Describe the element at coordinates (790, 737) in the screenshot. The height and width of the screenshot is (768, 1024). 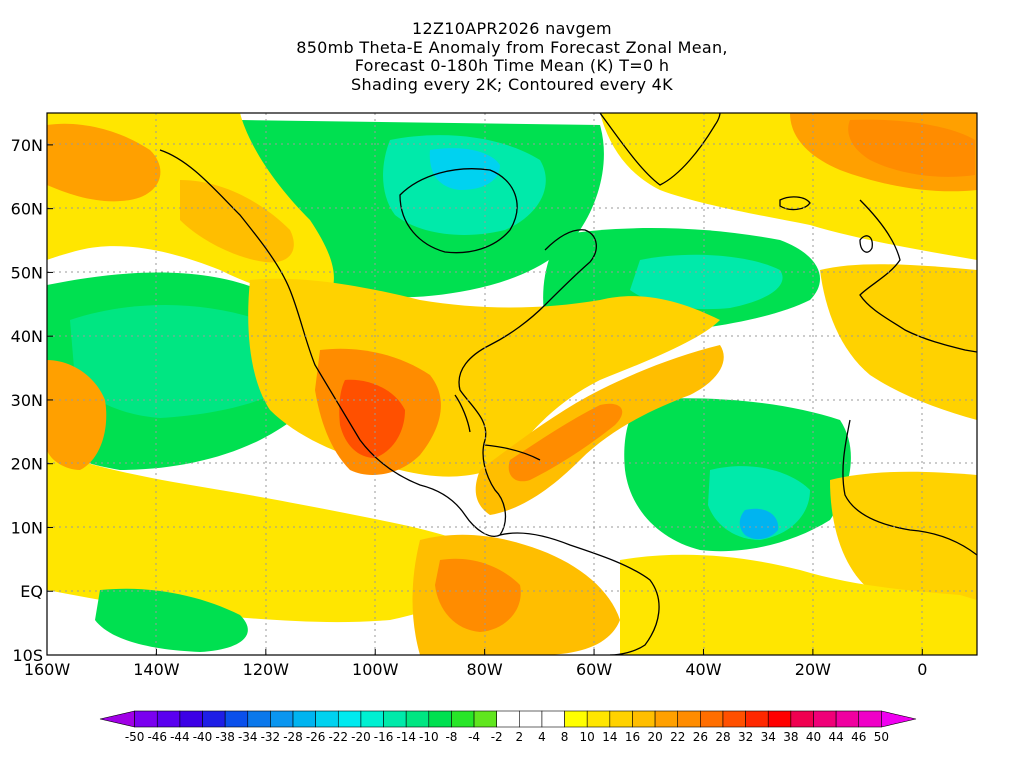
I see `colorbar-label: 38` at that location.